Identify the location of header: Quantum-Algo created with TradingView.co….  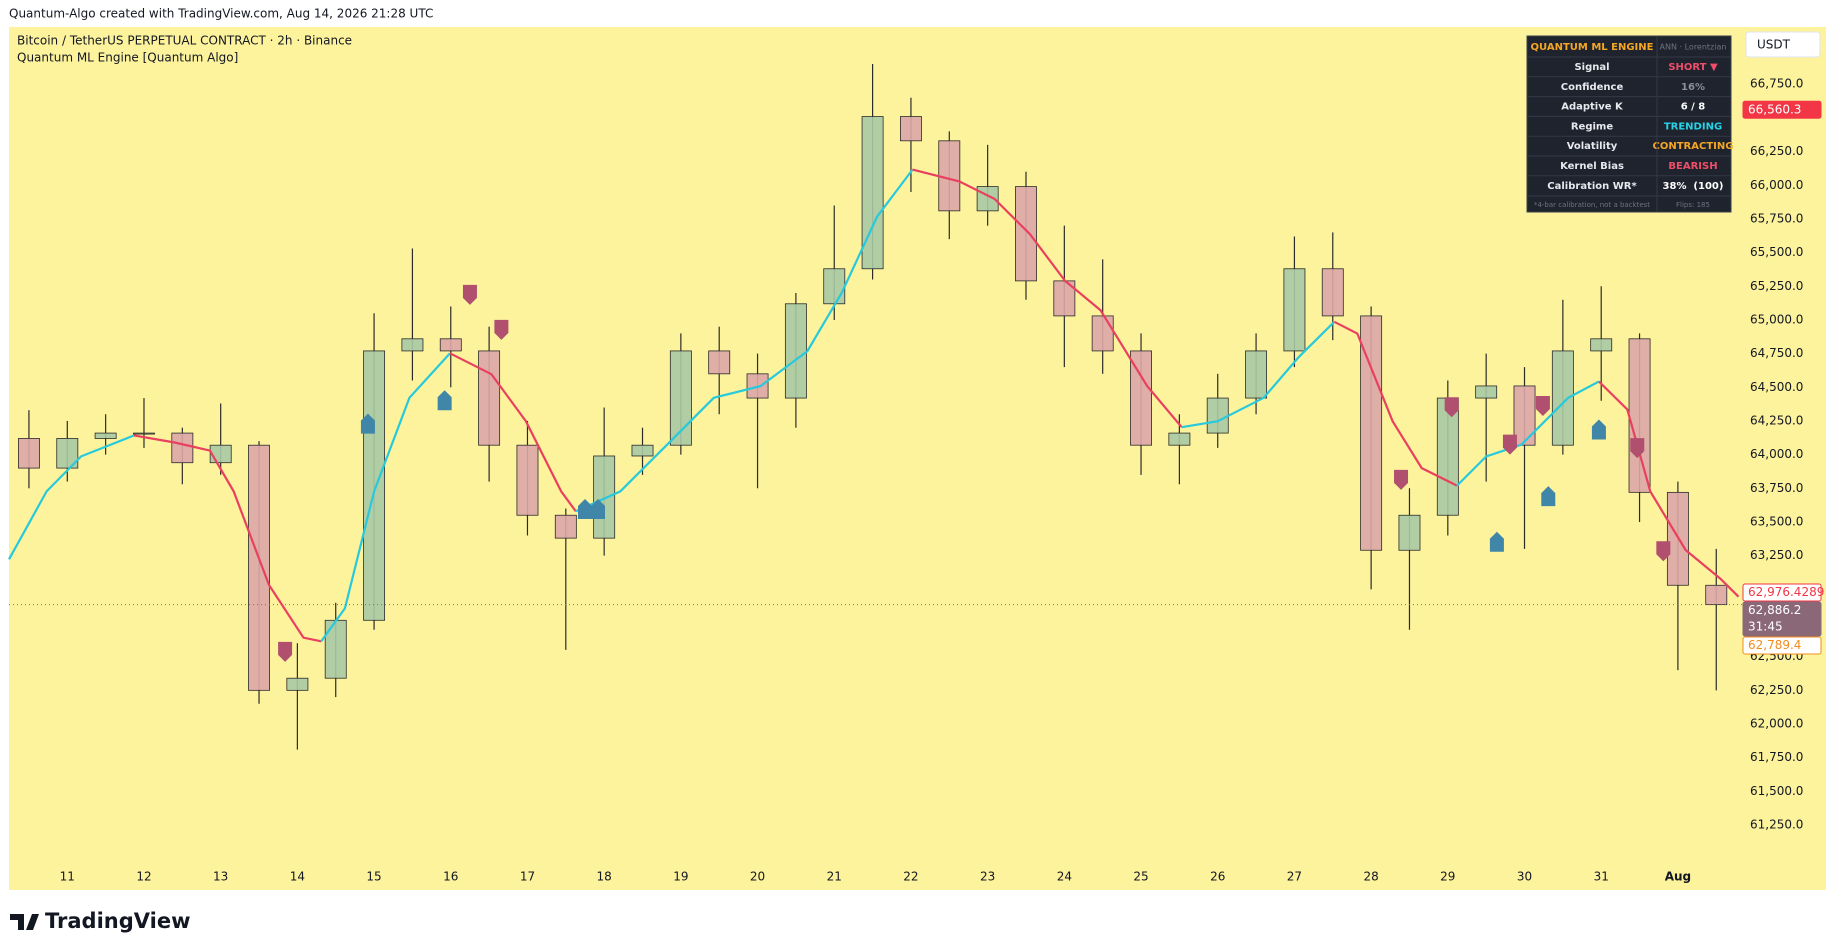
(221, 14).